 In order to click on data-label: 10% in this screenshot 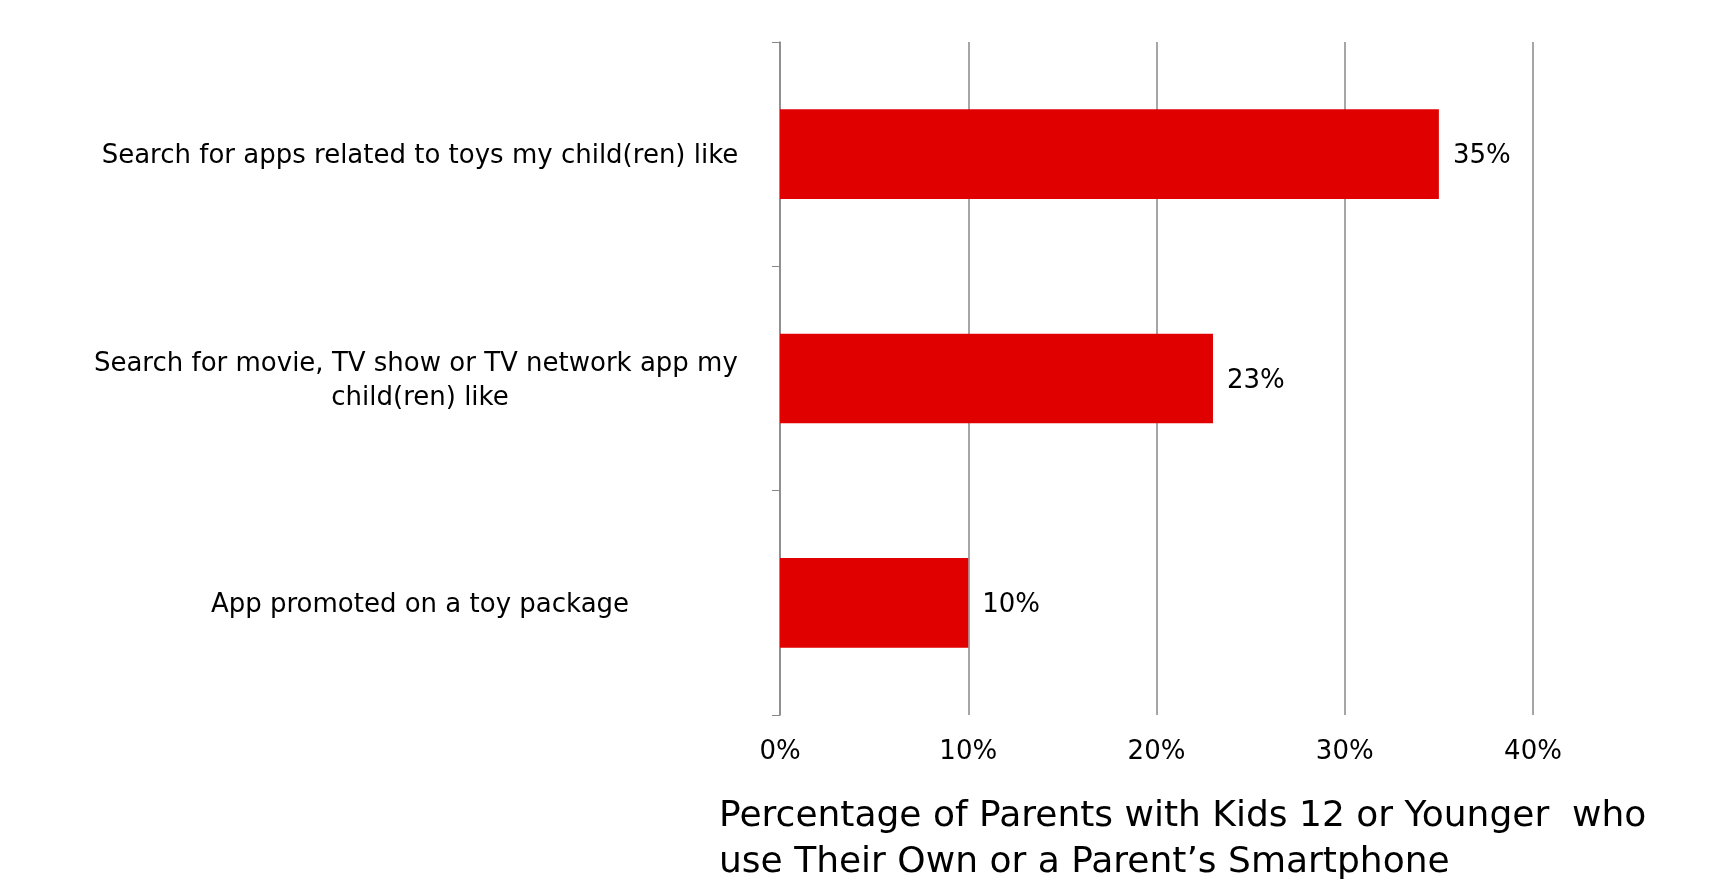, I will do `click(1011, 602)`.